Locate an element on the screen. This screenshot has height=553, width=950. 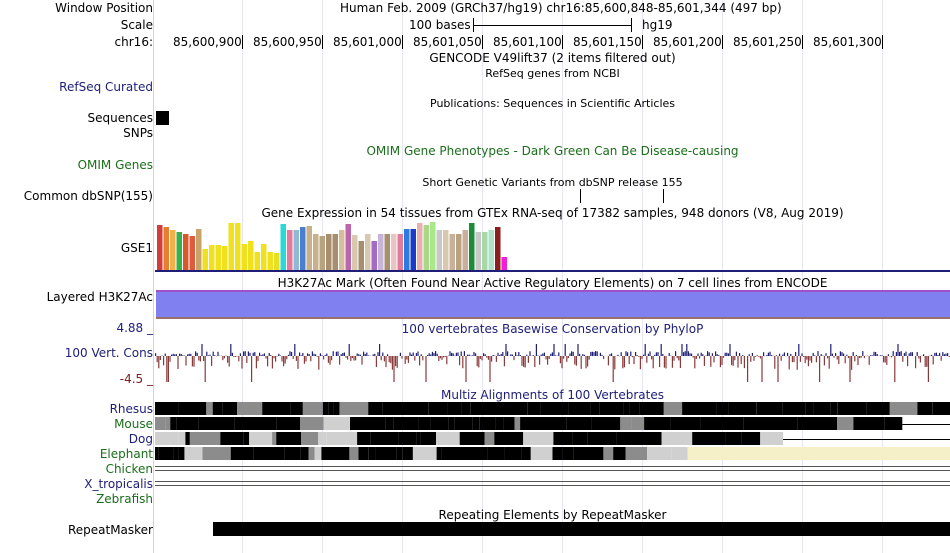
omim-track-label: OMIM Genes is located at coordinates (115, 165).